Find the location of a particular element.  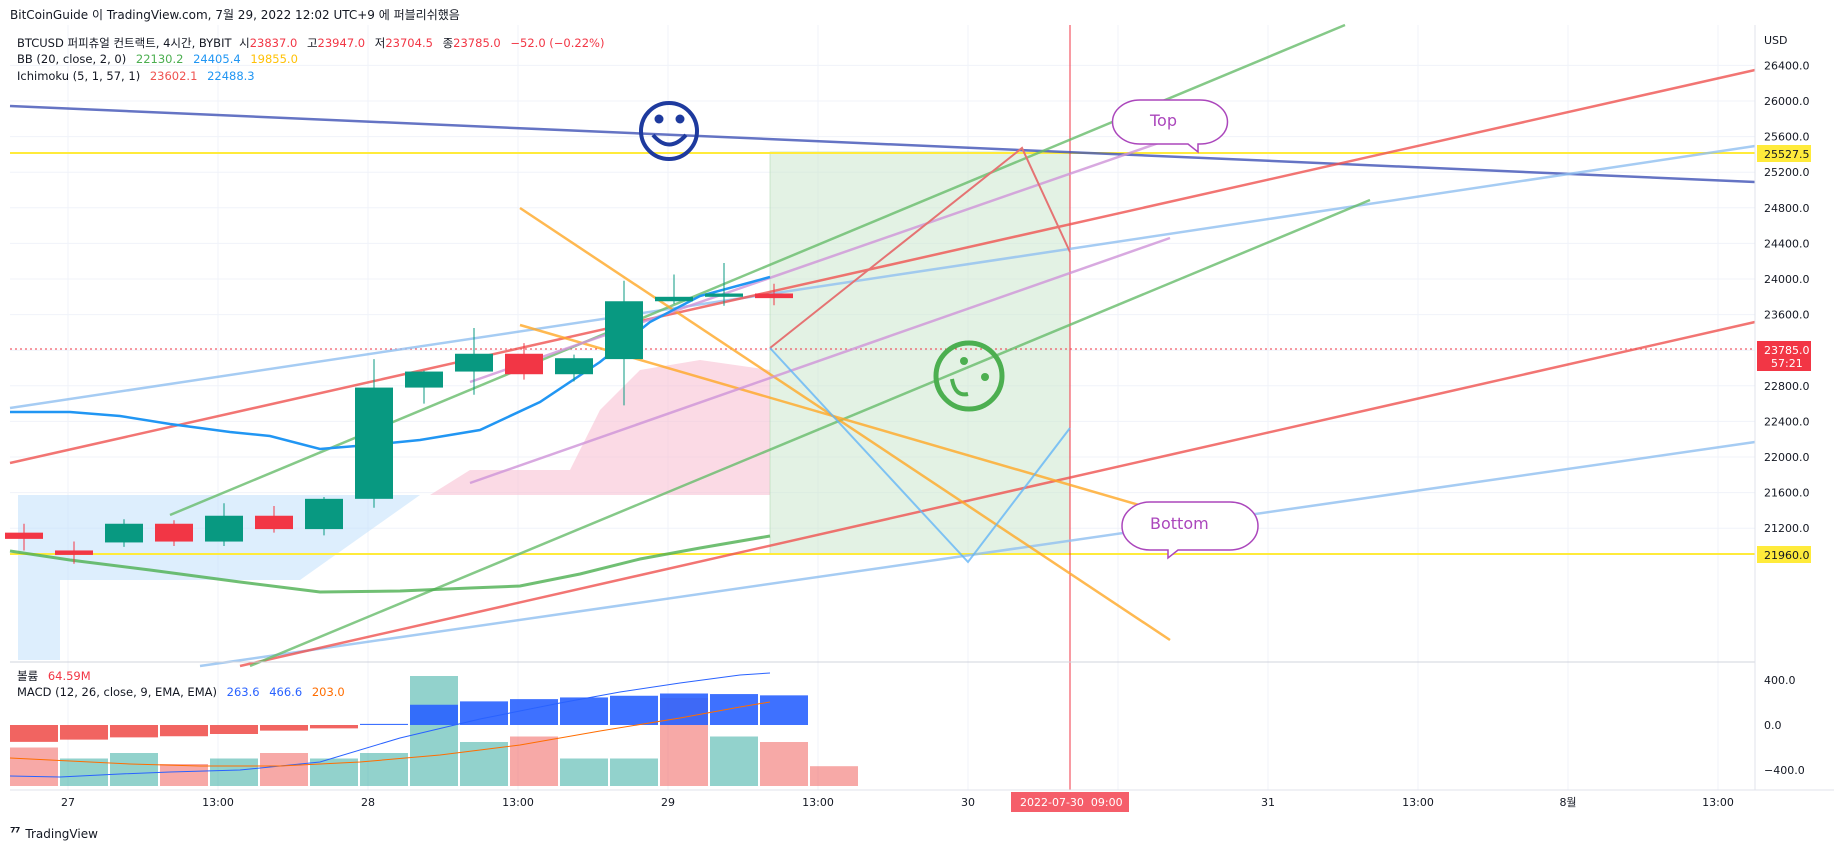

price-tick-label: 25600.0 is located at coordinates (1787, 137).